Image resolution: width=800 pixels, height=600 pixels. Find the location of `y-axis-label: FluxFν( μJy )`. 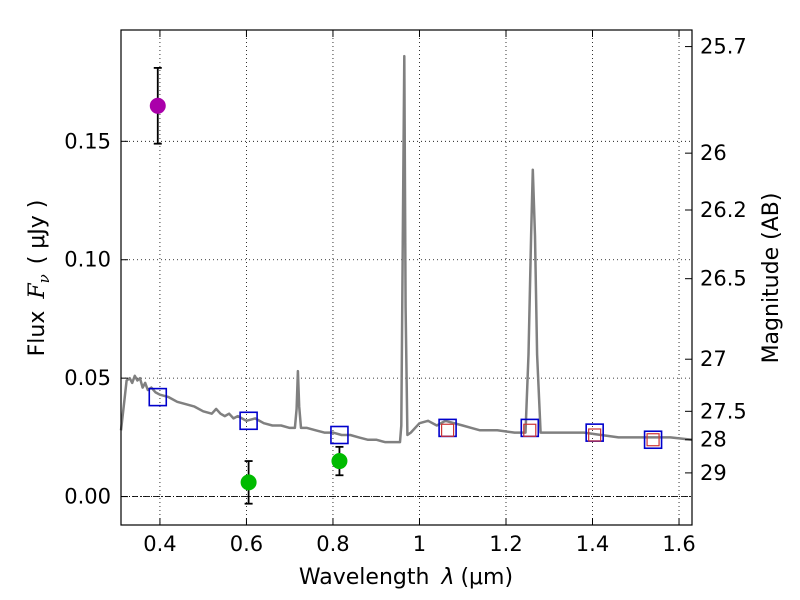

y-axis-label: FluxFν( μJy ) is located at coordinates (39, 278).